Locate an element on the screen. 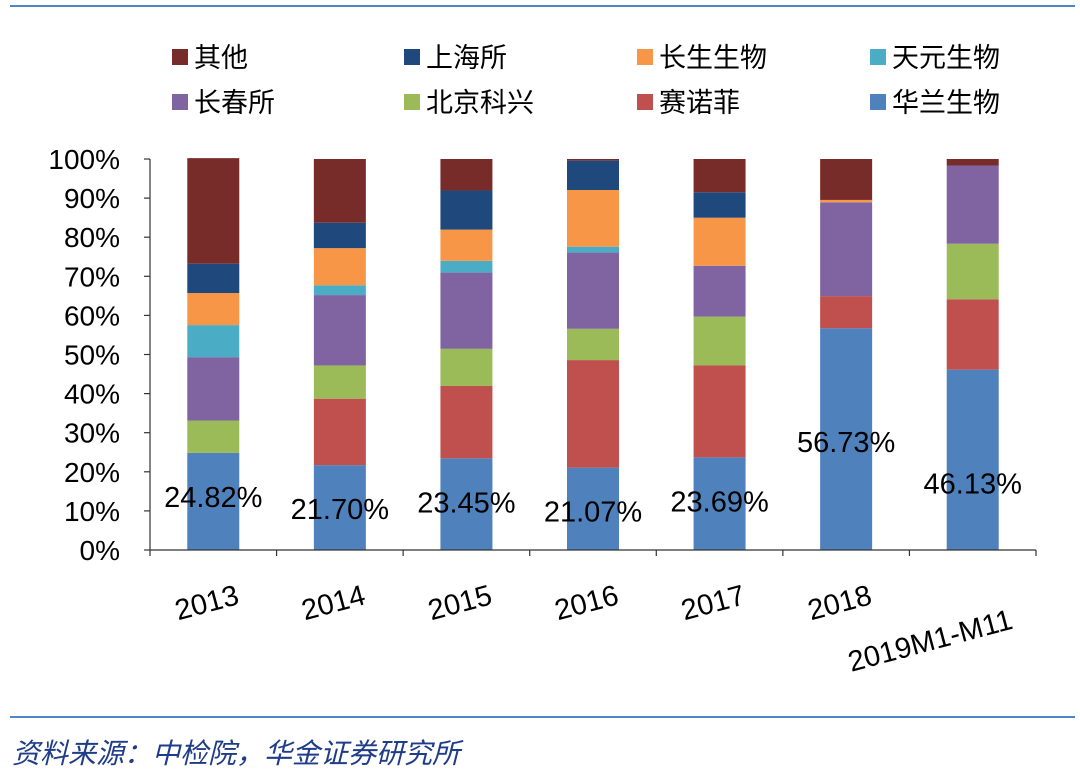 This screenshot has height=775, width=1080. x-tick-label: 2019M1-M11 is located at coordinates (930, 641).